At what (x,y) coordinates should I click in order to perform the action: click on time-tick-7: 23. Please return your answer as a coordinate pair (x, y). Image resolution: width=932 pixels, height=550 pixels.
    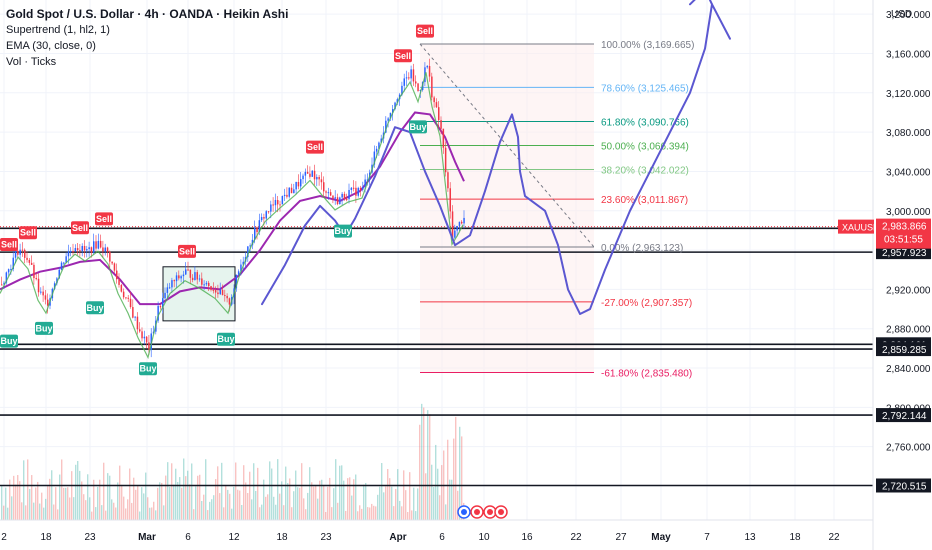
    Looking at the image, I should click on (326, 537).